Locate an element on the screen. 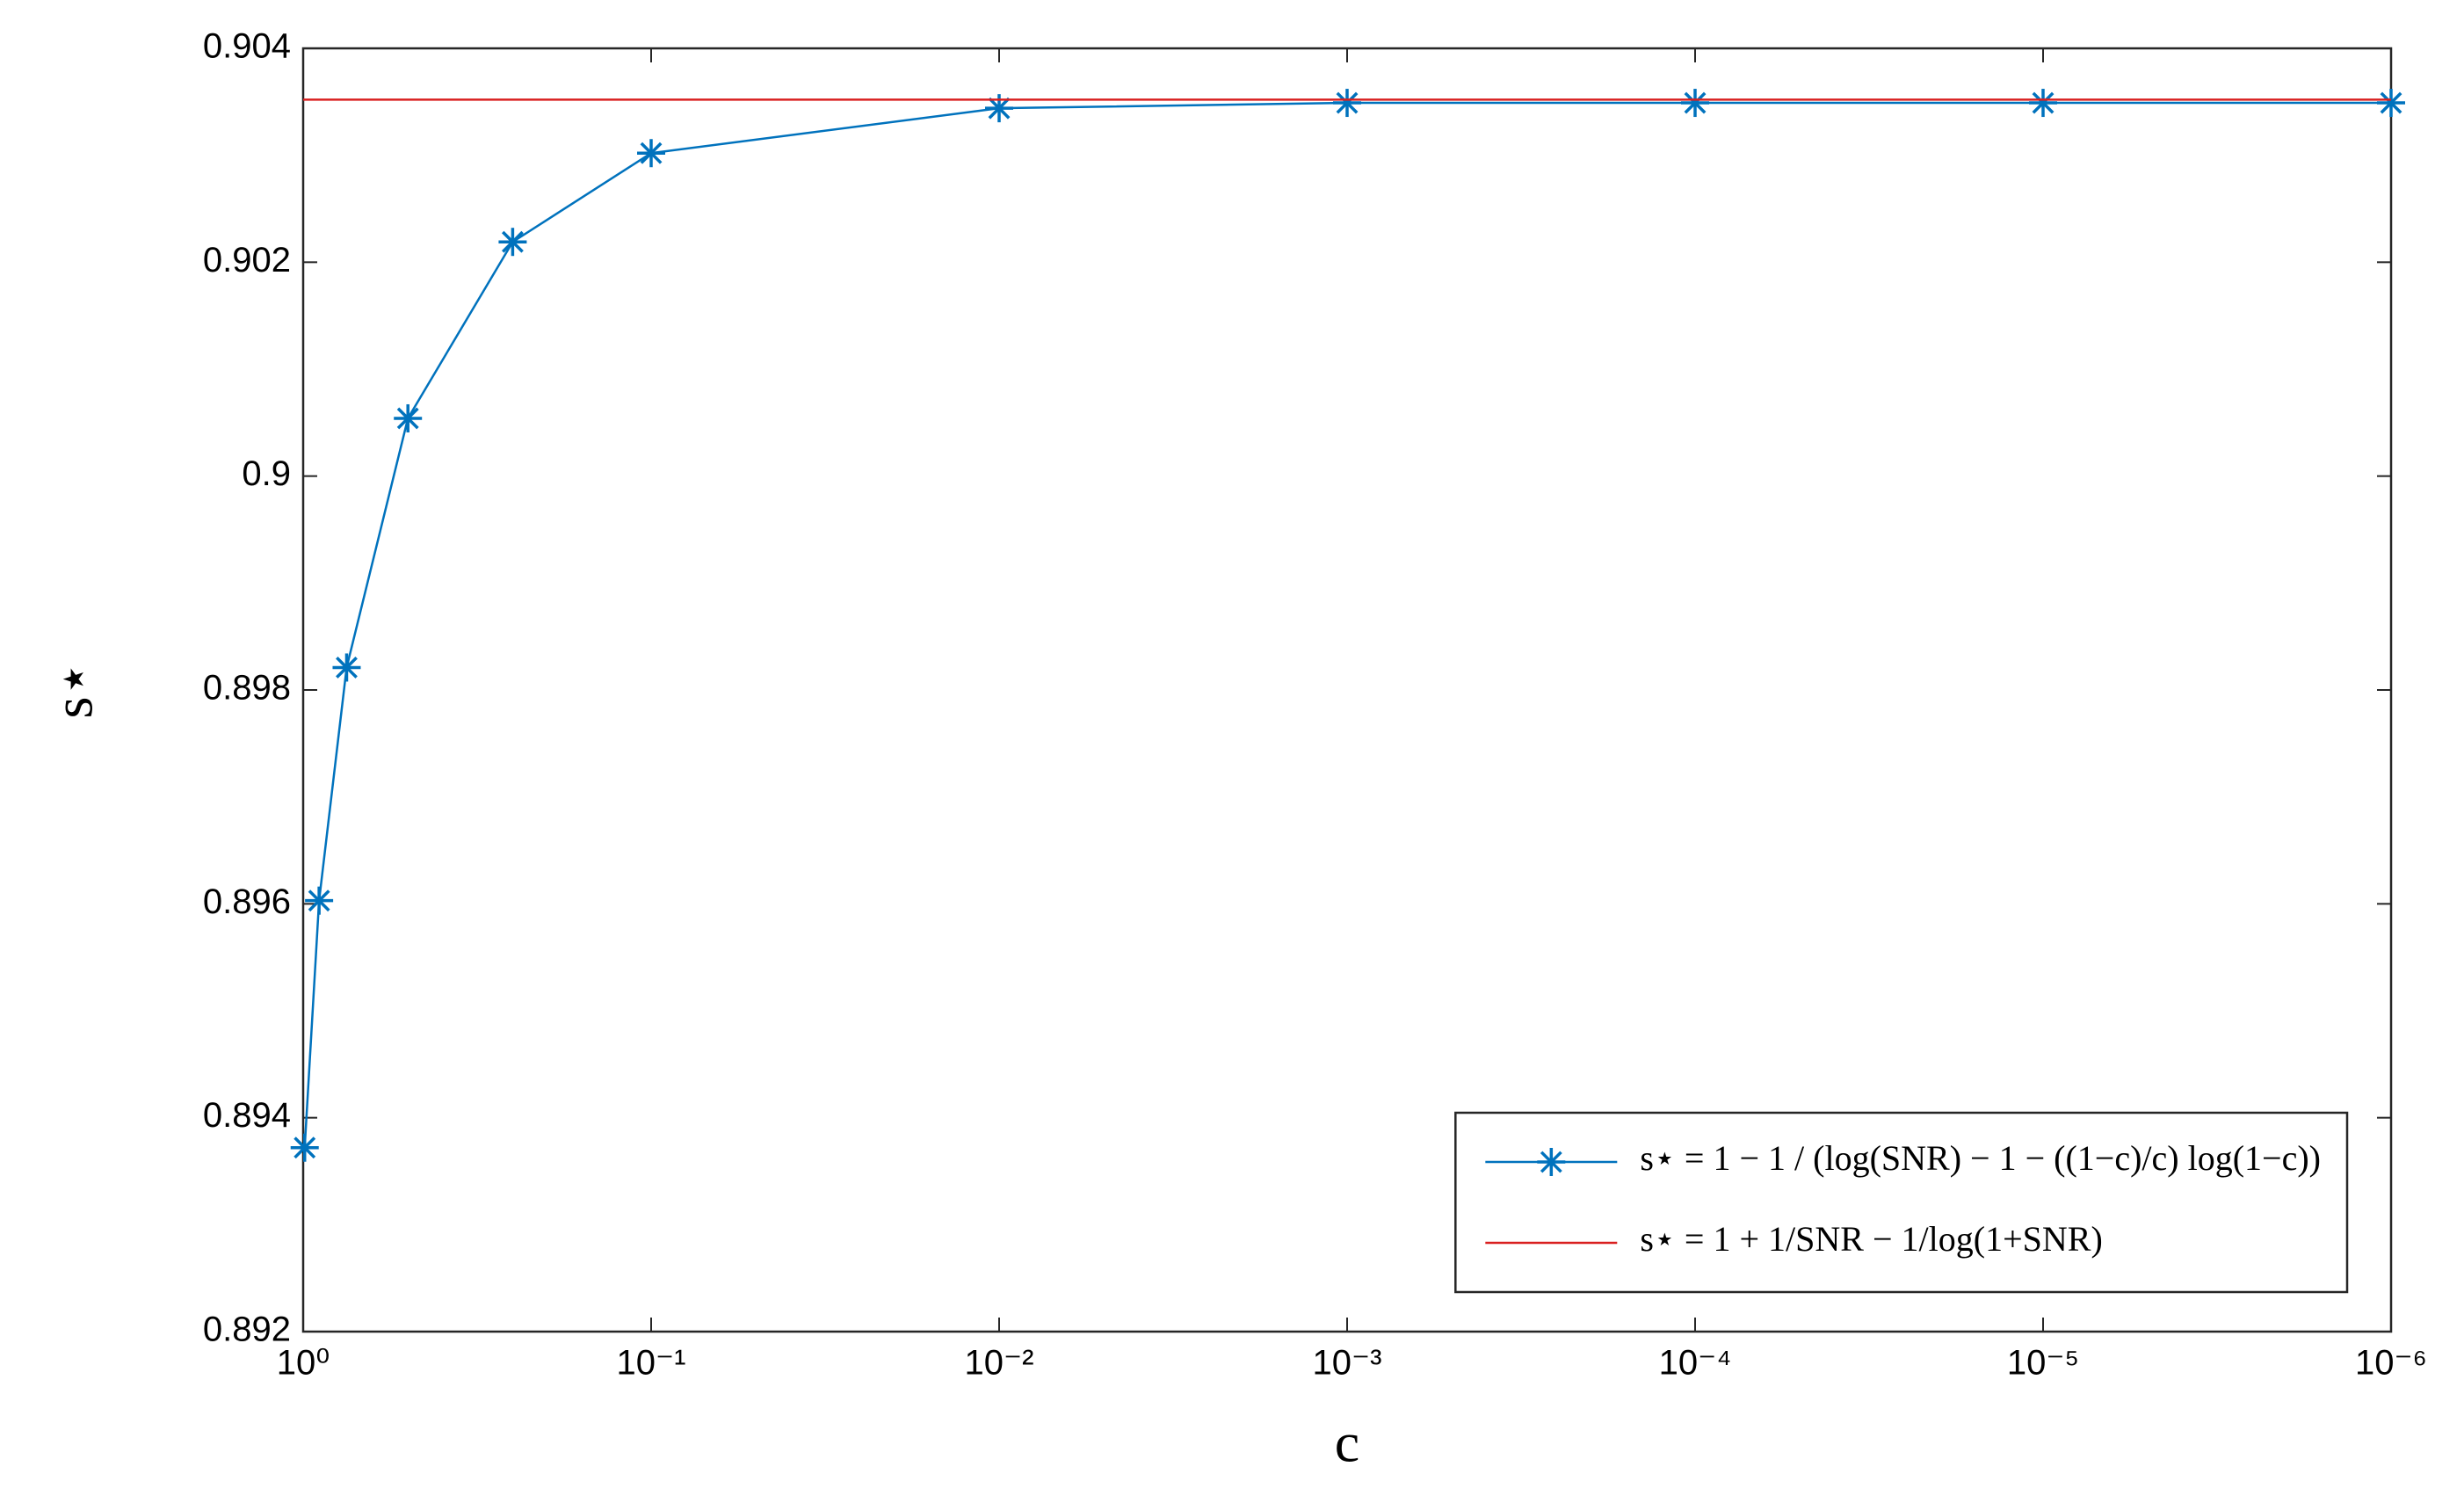  y-tick-label: 0.904 is located at coordinates (247, 46).